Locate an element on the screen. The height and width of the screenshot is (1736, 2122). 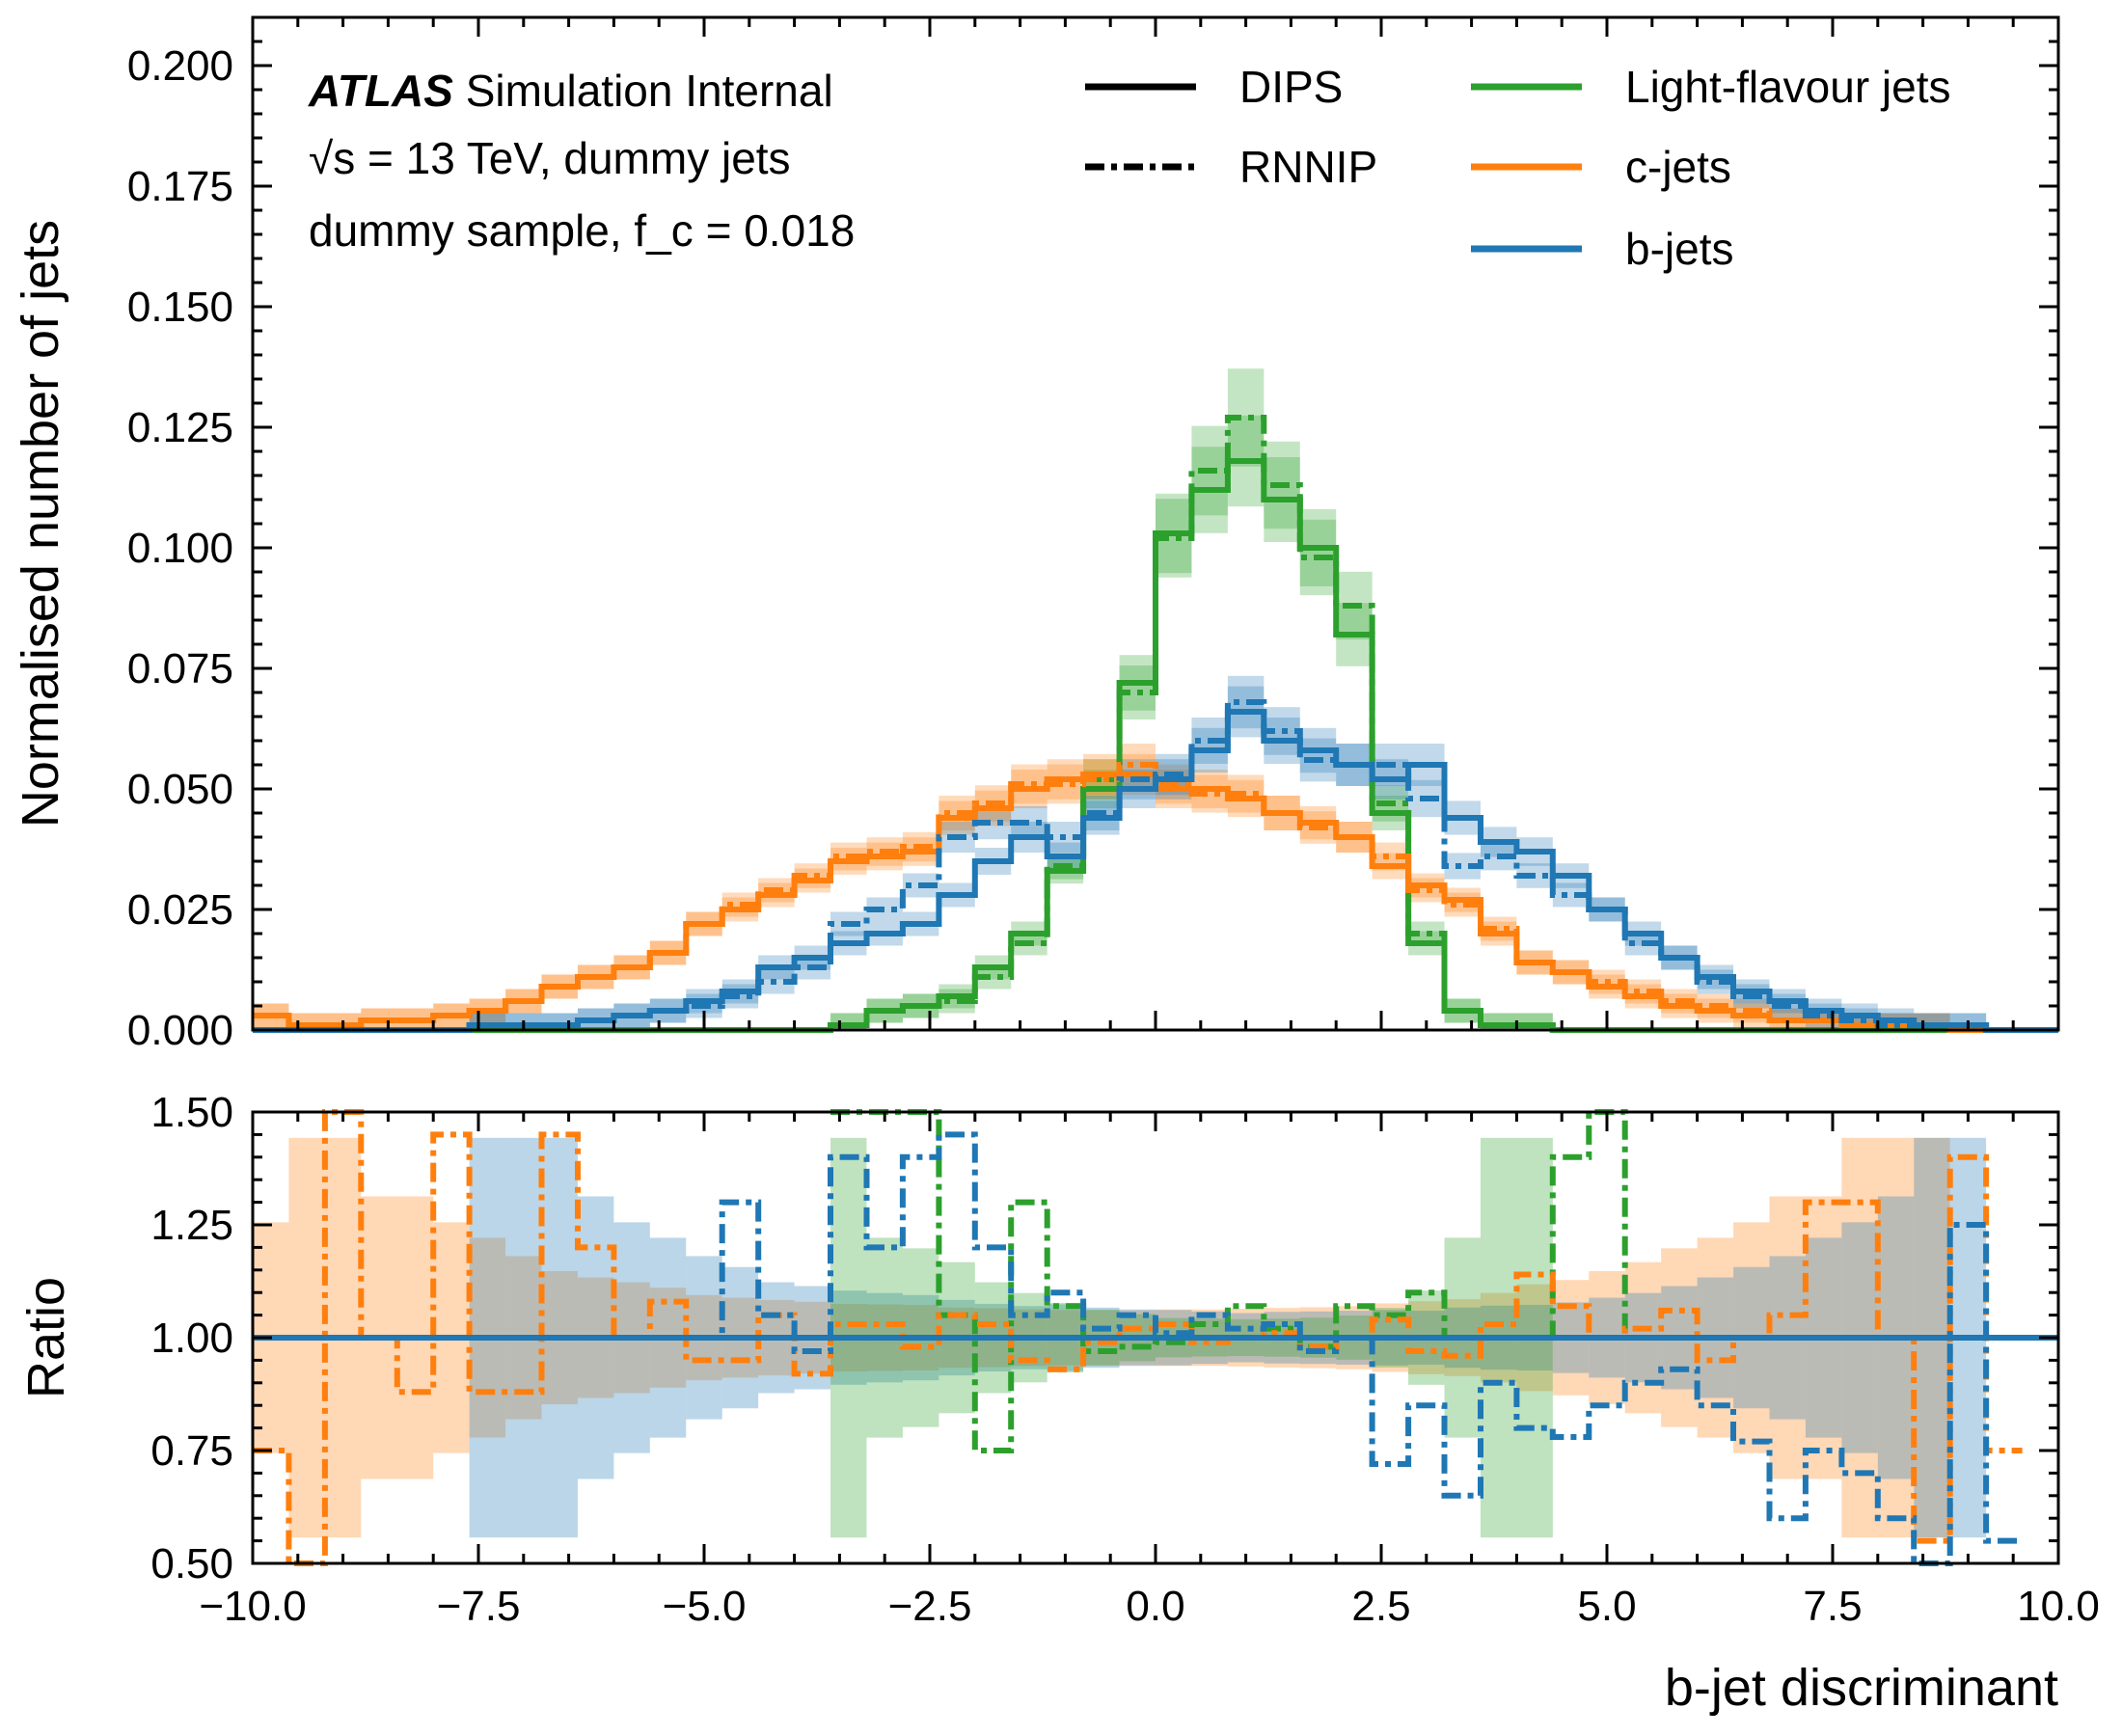
legend-label-c: c-jets is located at coordinates (1678, 167).